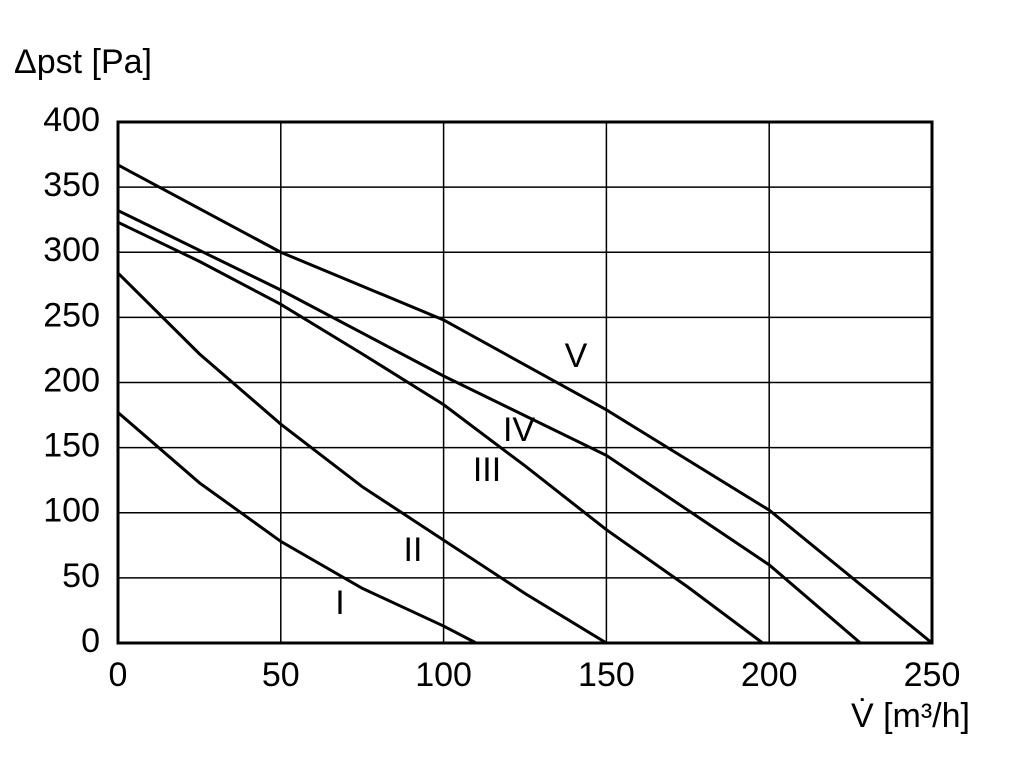  Describe the element at coordinates (71, 120) in the screenshot. I see `y-tick-label: 400` at that location.